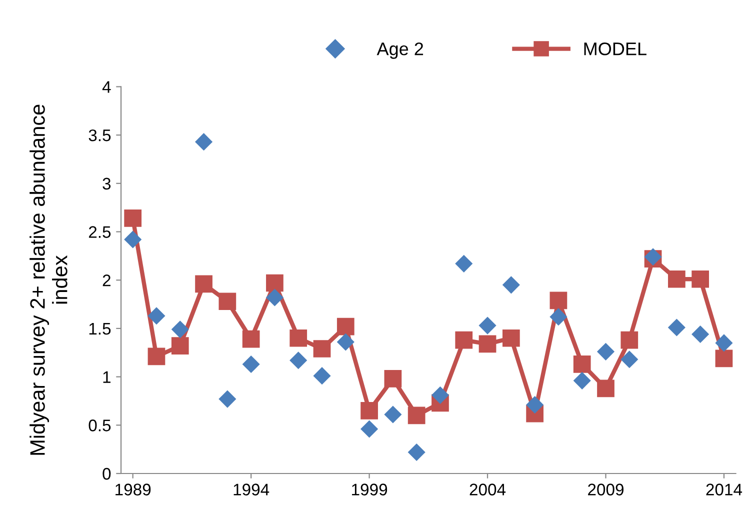  What do you see at coordinates (106, 184) in the screenshot?
I see `y-tick-label: 3` at bounding box center [106, 184].